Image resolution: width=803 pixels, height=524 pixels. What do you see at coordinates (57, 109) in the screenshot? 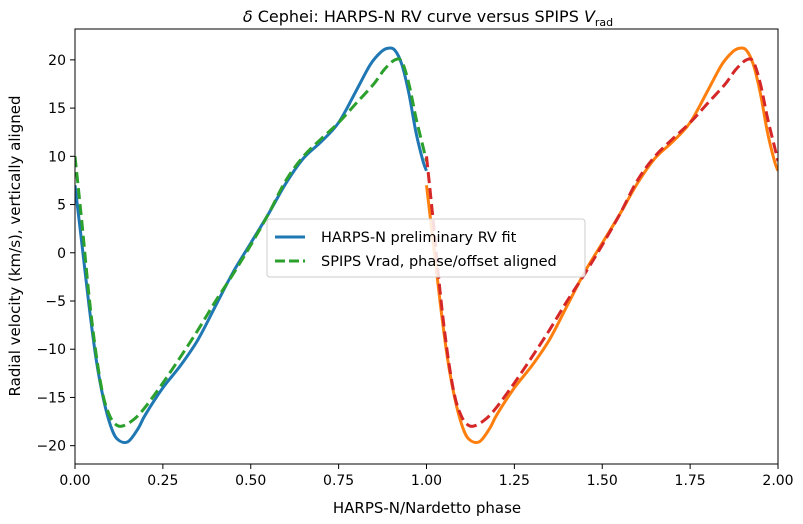
I see `y-tick-label: 15` at bounding box center [57, 109].